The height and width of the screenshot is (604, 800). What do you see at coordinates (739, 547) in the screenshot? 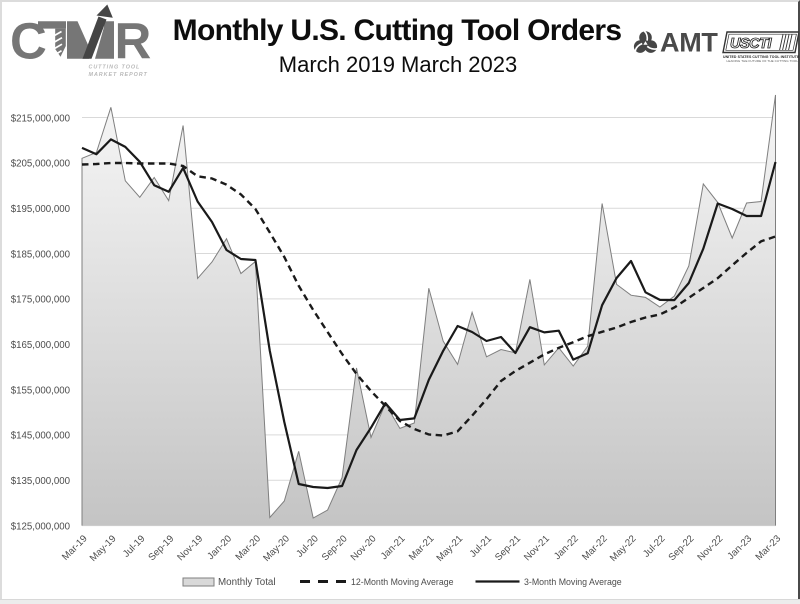
I see `svg-text: Jan-23` at bounding box center [739, 547].